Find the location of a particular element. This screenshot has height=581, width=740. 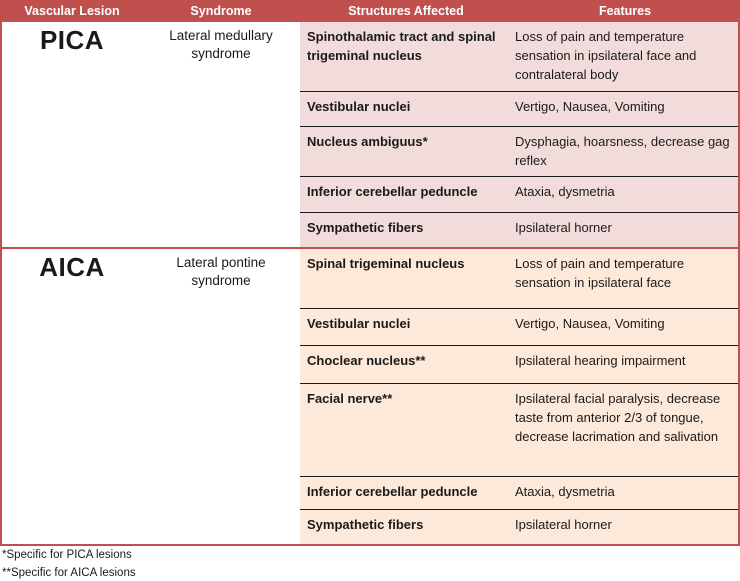

features-cell: Ipsilateral hearing impairment is located at coordinates (600, 360).